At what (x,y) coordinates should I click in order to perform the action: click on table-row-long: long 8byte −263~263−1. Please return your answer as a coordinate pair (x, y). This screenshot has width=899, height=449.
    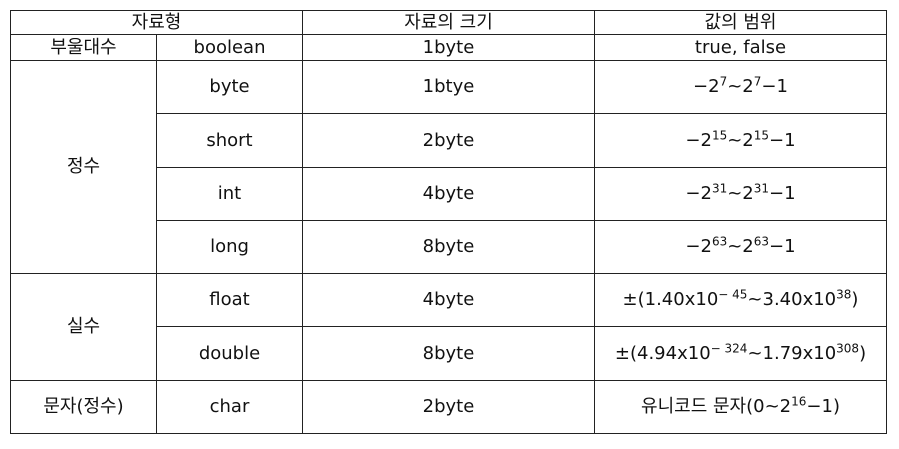
    Looking at the image, I should click on (449, 247).